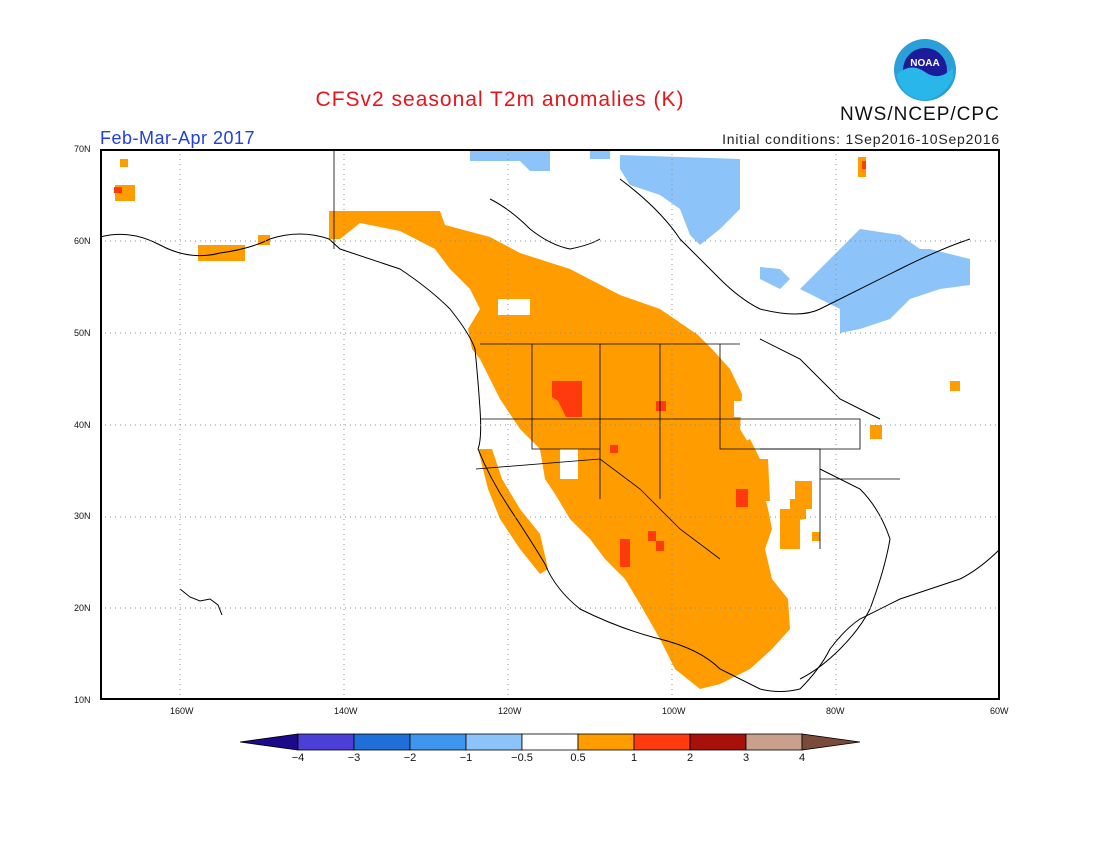 This screenshot has width=1100, height=850. What do you see at coordinates (82, 700) in the screenshot?
I see `lat-tick-label: 10N` at bounding box center [82, 700].